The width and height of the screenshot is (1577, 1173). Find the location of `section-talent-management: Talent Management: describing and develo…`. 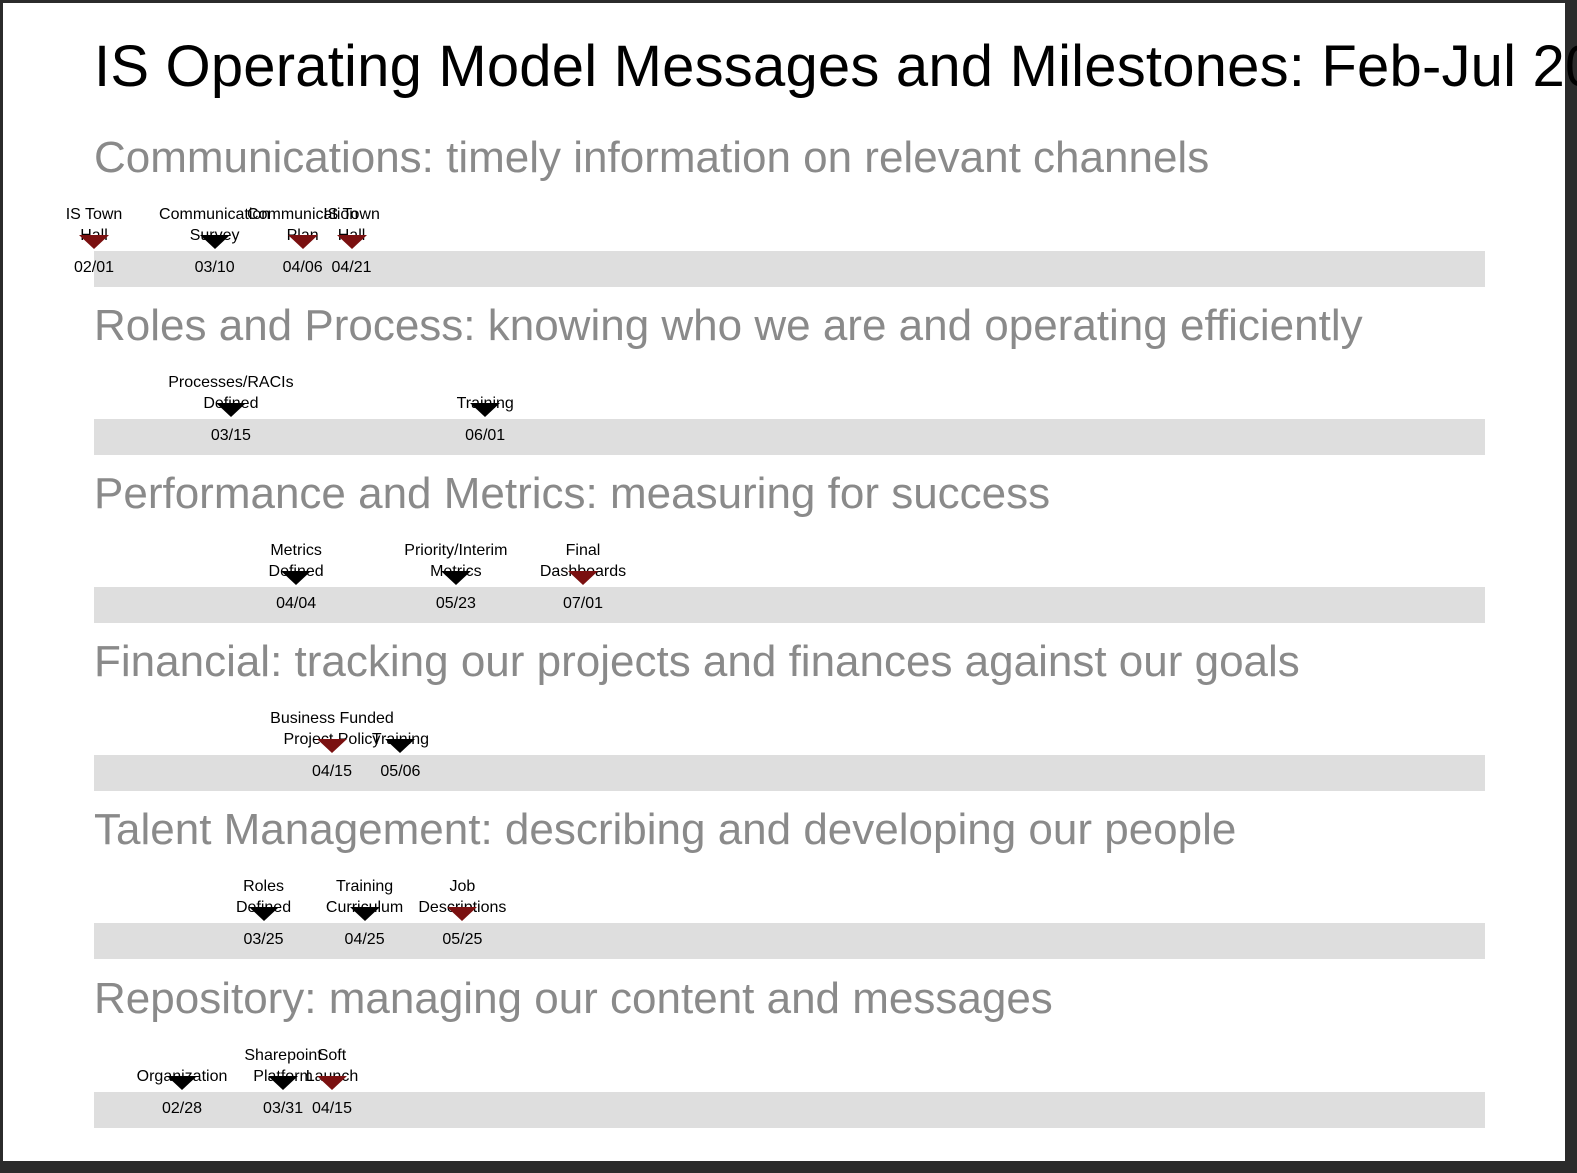

section-talent-management: Talent Management: describing and develo… is located at coordinates (790, 889).